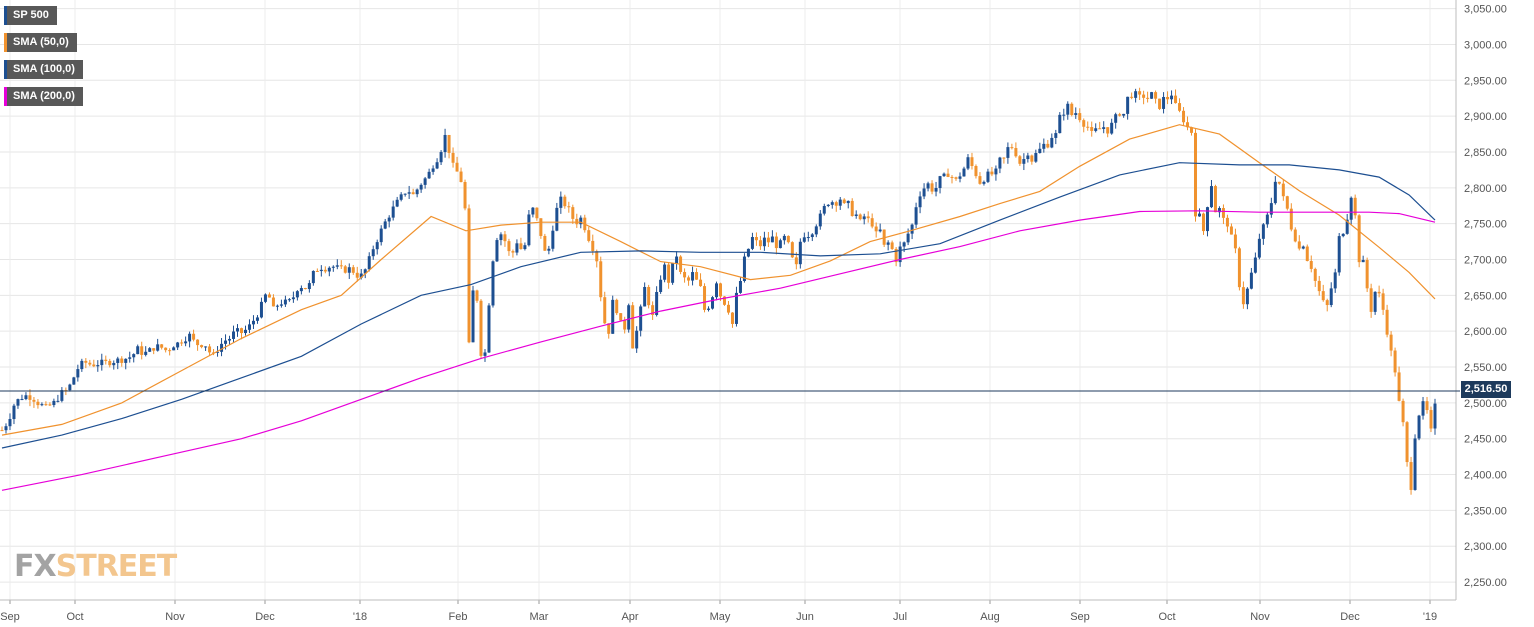 This screenshot has height=627, width=1534. What do you see at coordinates (43, 42) in the screenshot?
I see `legend-item-sma50: SMA (50,0)` at bounding box center [43, 42].